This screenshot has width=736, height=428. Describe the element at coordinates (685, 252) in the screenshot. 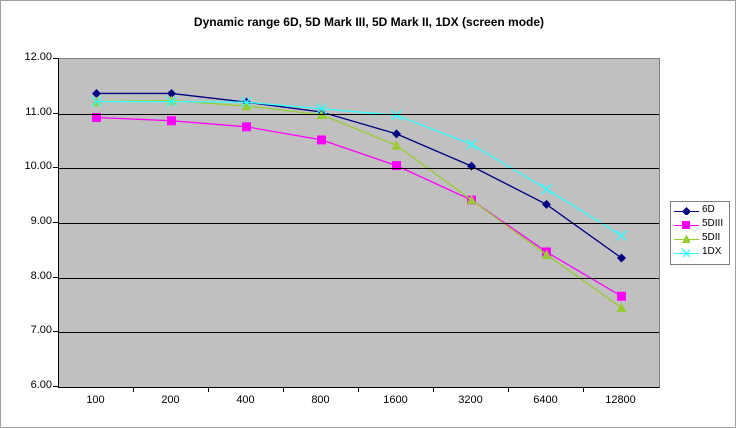

I see `legend-marker-x-icon` at that location.